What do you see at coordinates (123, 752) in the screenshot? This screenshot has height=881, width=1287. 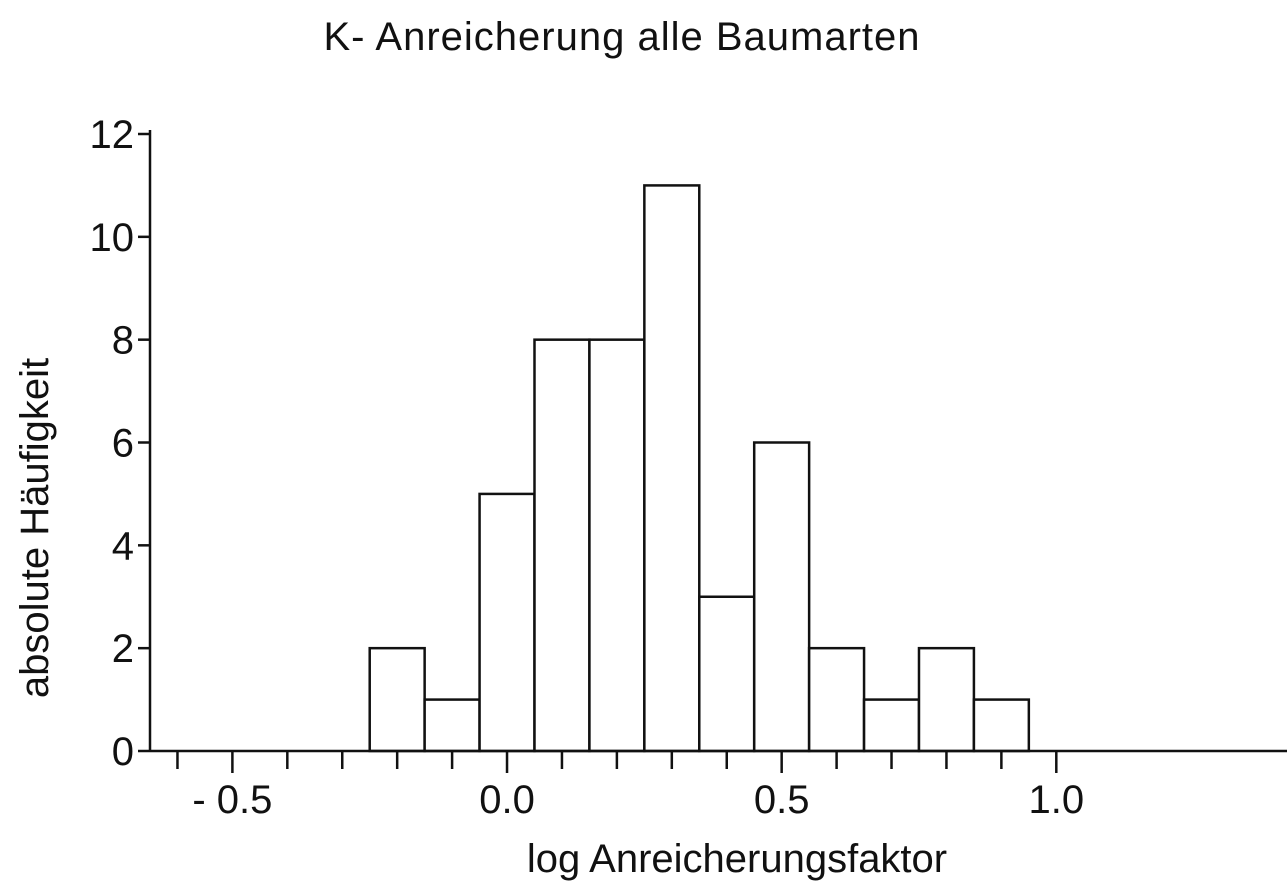 I see `y-tick-label-0: 0` at bounding box center [123, 752].